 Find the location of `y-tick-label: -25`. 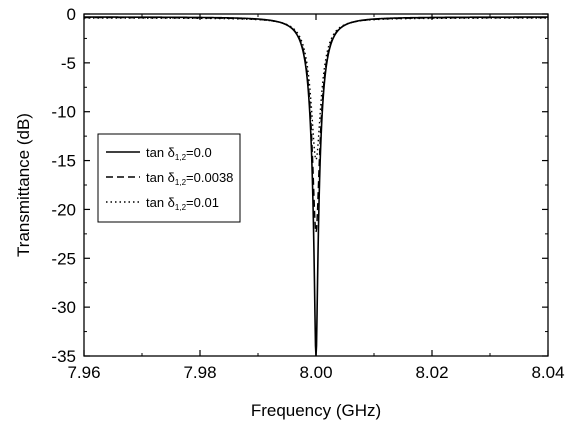

y-tick-label: -25 is located at coordinates (63, 258).